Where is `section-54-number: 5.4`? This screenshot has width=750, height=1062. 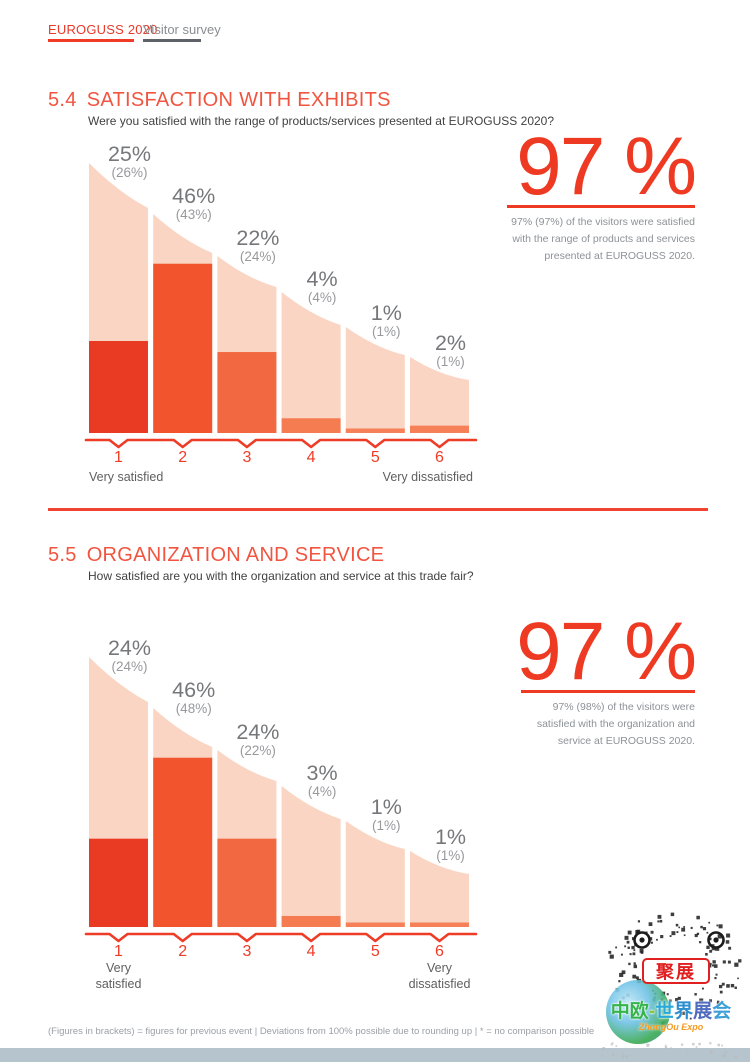
section-54-number: 5.4 is located at coordinates (62, 100).